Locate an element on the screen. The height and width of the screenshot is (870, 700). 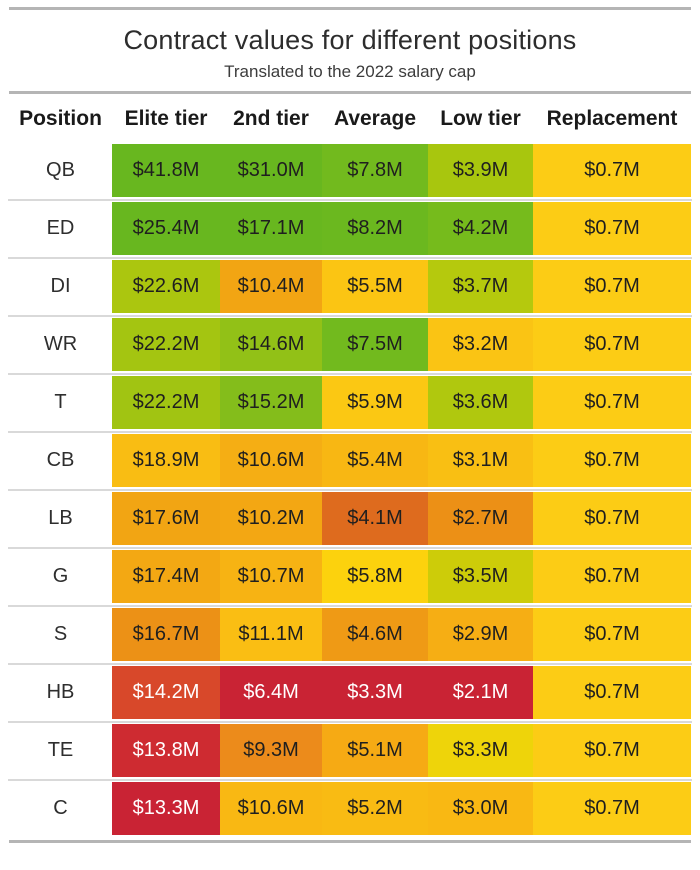
value-cell: $18.9M is located at coordinates (166, 460).